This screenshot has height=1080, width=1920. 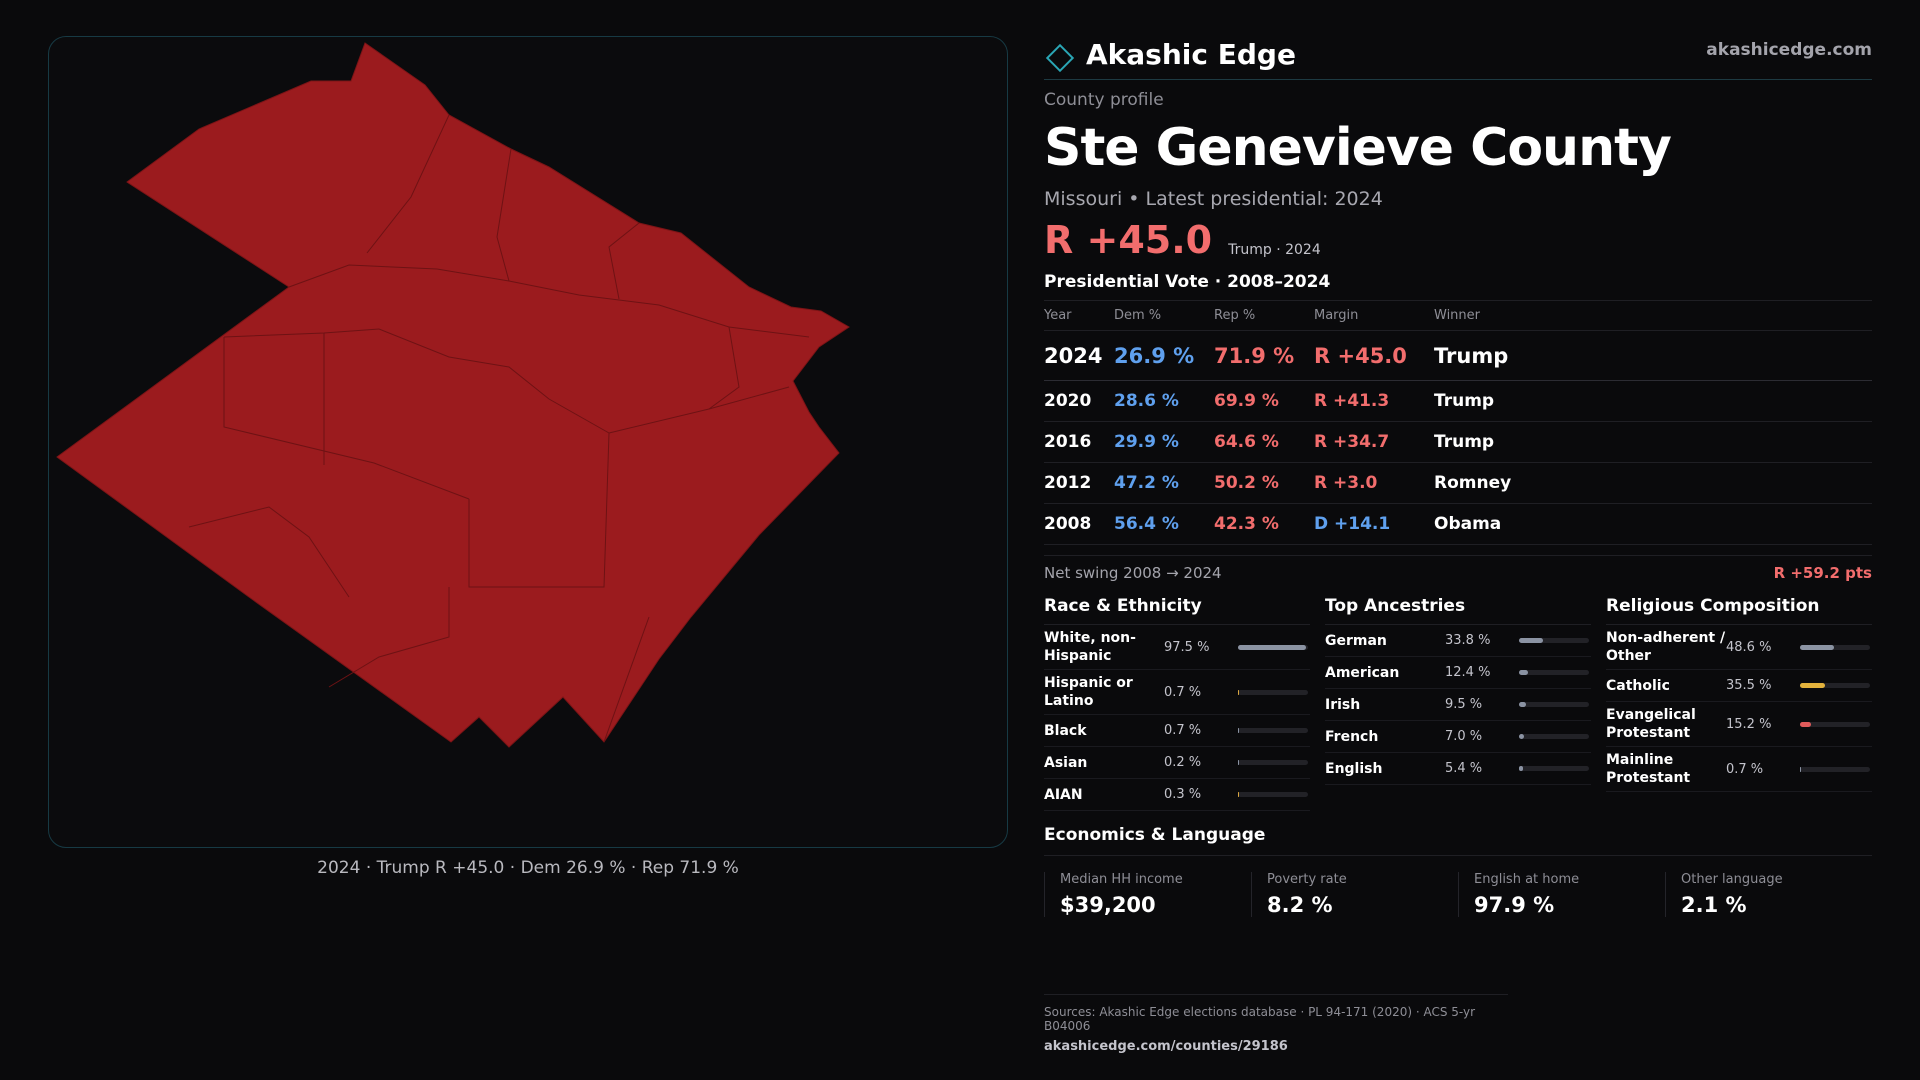 What do you see at coordinates (1164, 483) in the screenshot?
I see `row-dem: 47.2 %` at bounding box center [1164, 483].